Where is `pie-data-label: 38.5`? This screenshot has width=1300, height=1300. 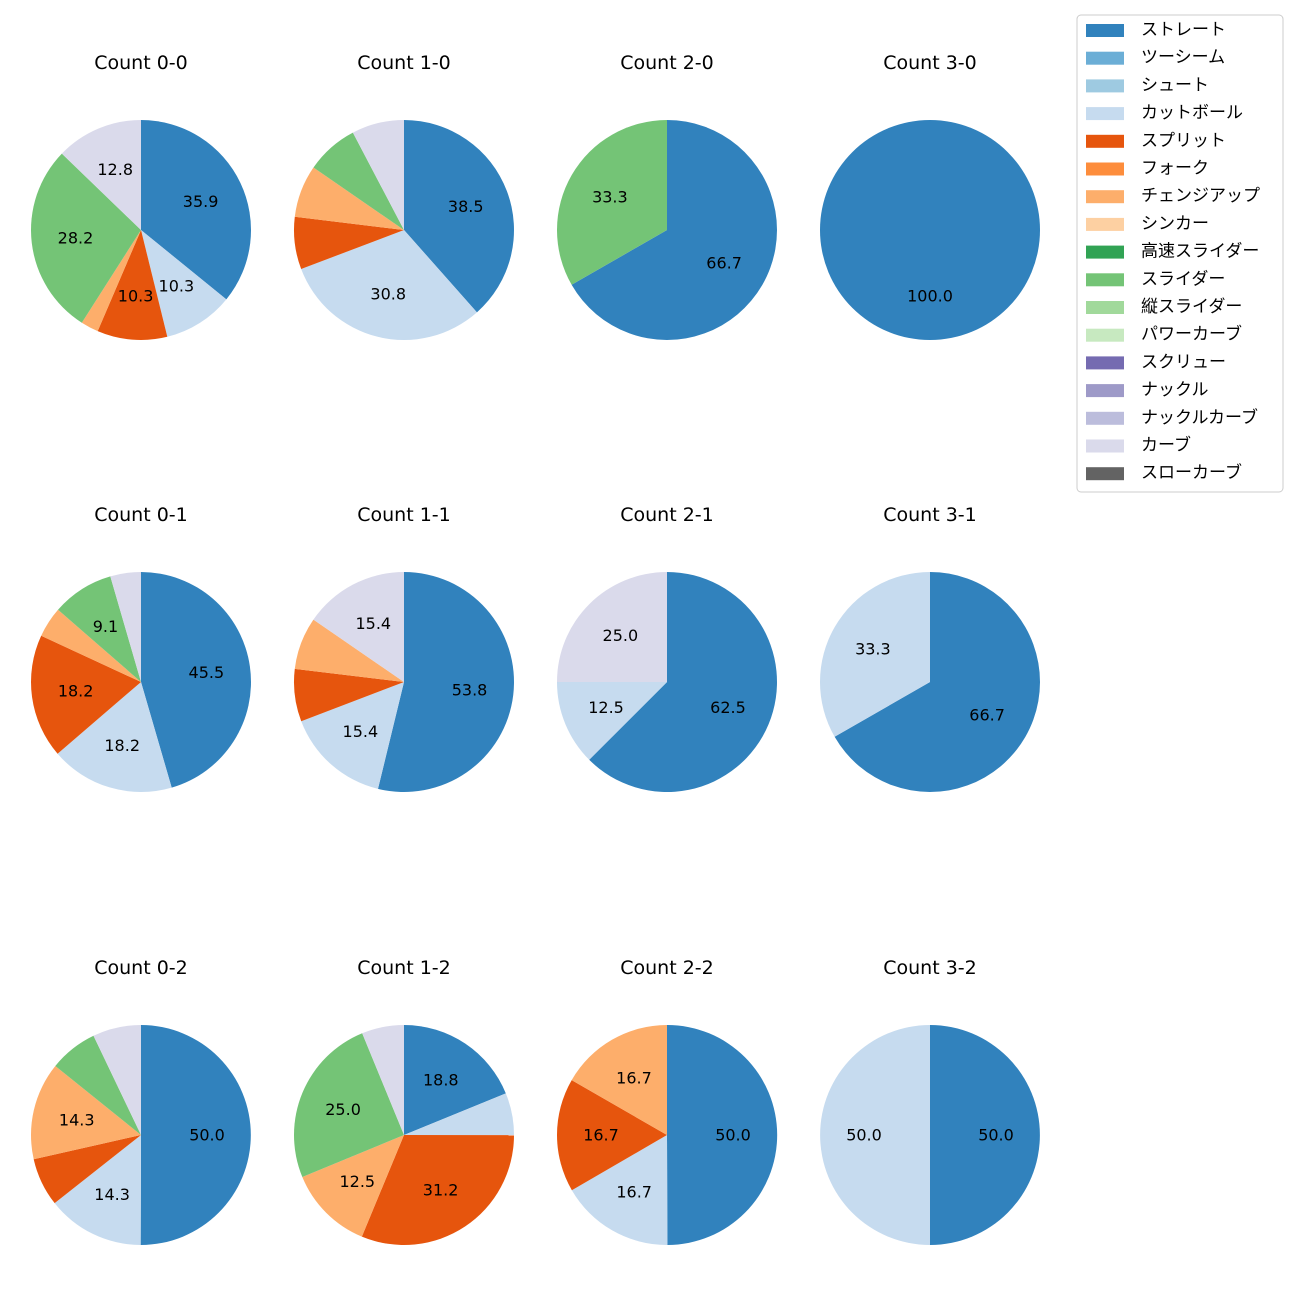 pie-data-label: 38.5 is located at coordinates (466, 206).